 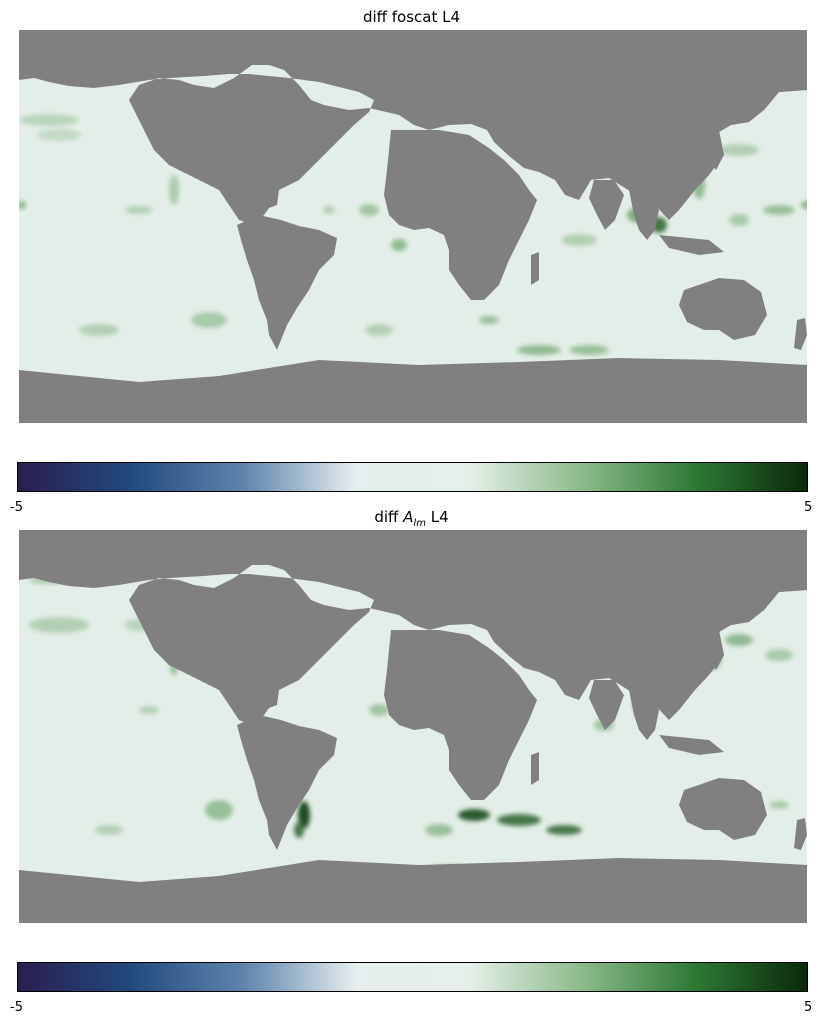 What do you see at coordinates (408, 517) in the screenshot?
I see `title-math-2: A` at bounding box center [408, 517].